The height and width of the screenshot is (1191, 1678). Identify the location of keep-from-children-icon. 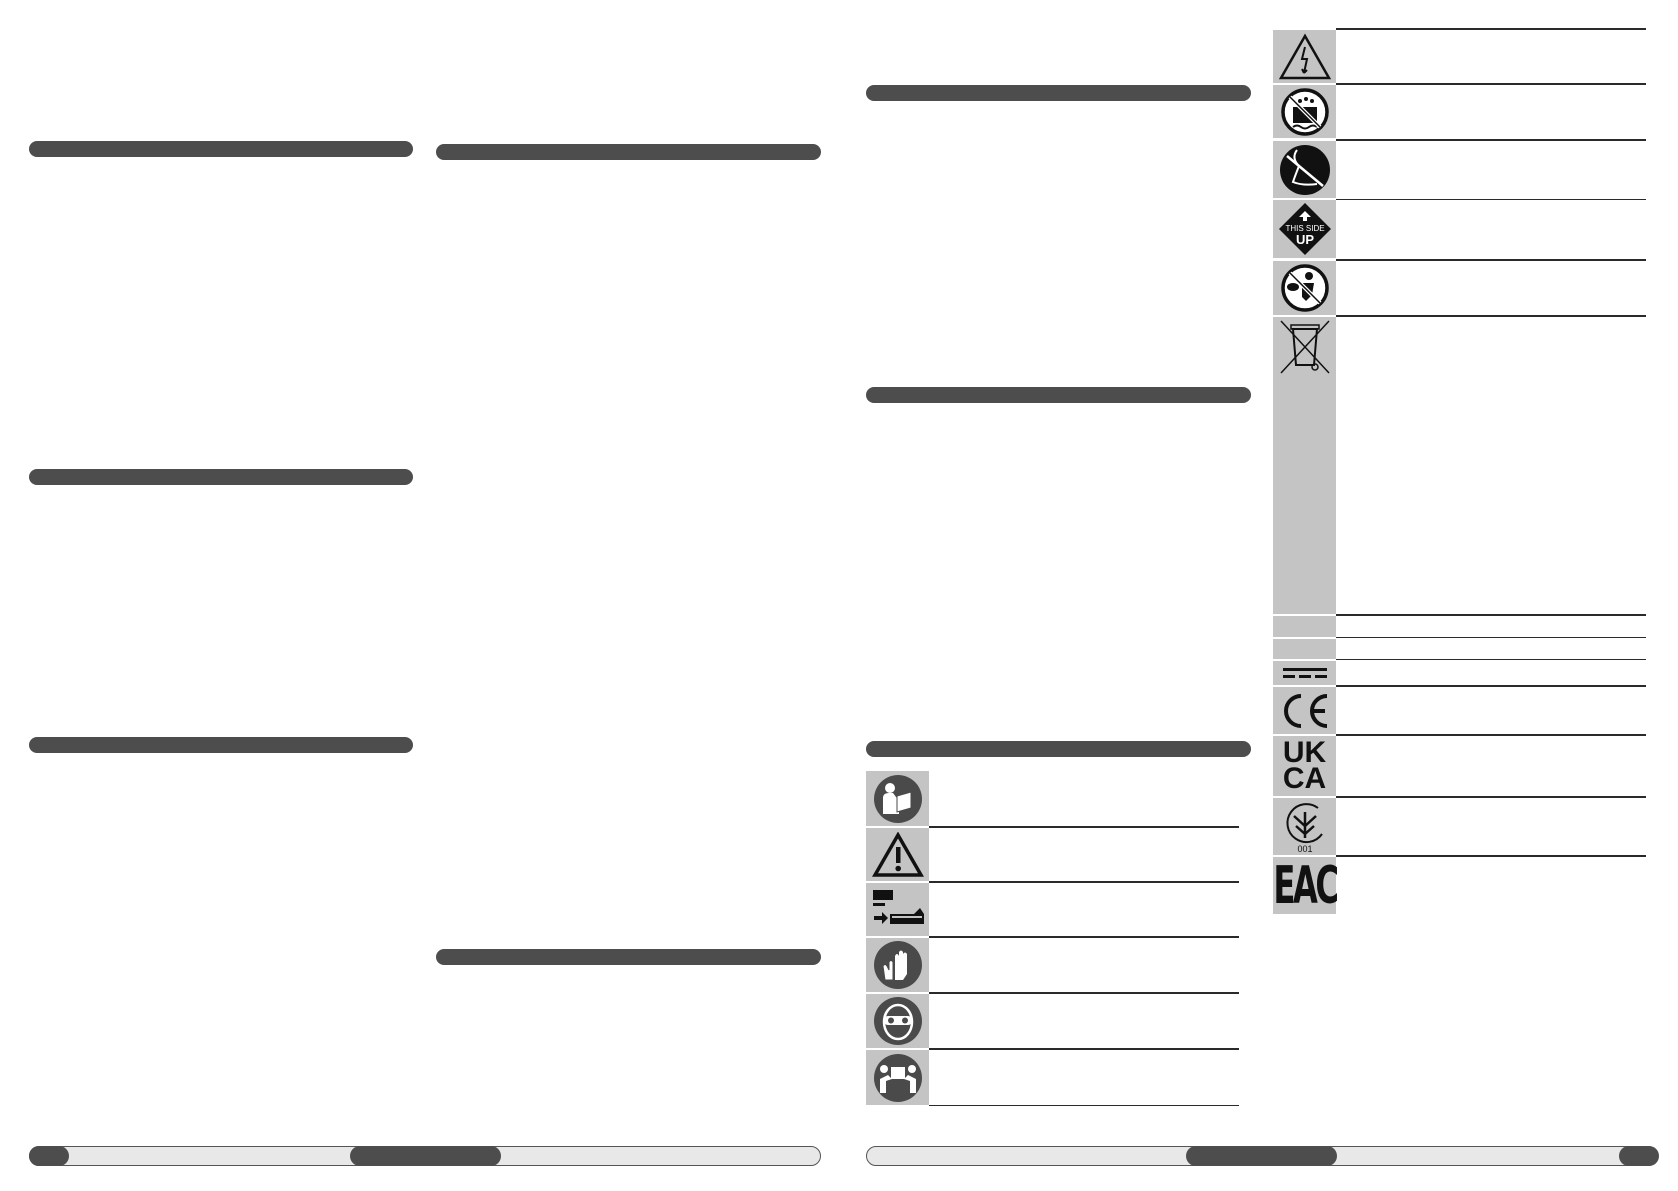
(1304, 288).